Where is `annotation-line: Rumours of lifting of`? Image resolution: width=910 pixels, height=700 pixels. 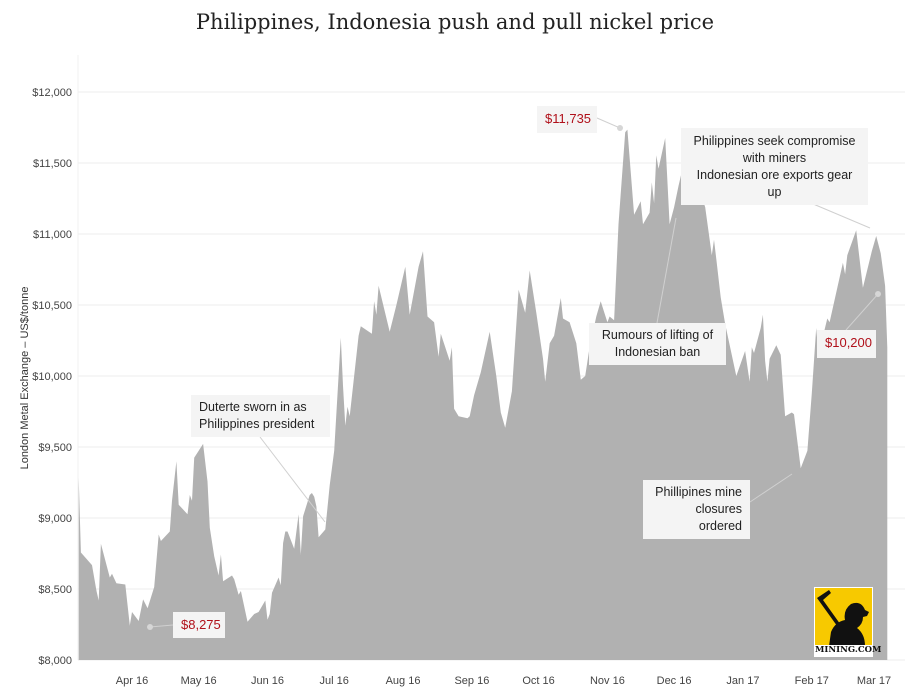
annotation-line: Rumours of lifting of is located at coordinates (657, 335).